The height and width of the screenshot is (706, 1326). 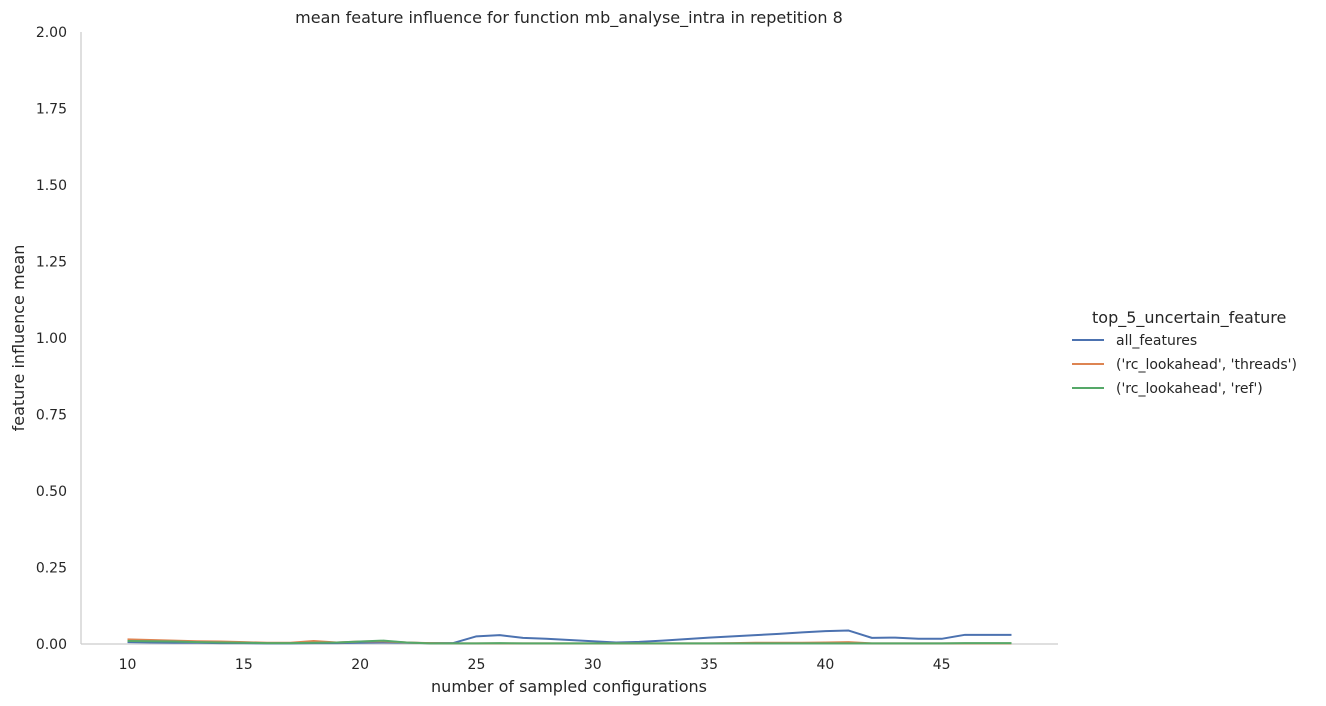 I want to click on x-tick-label: 45, so click(x=942, y=665).